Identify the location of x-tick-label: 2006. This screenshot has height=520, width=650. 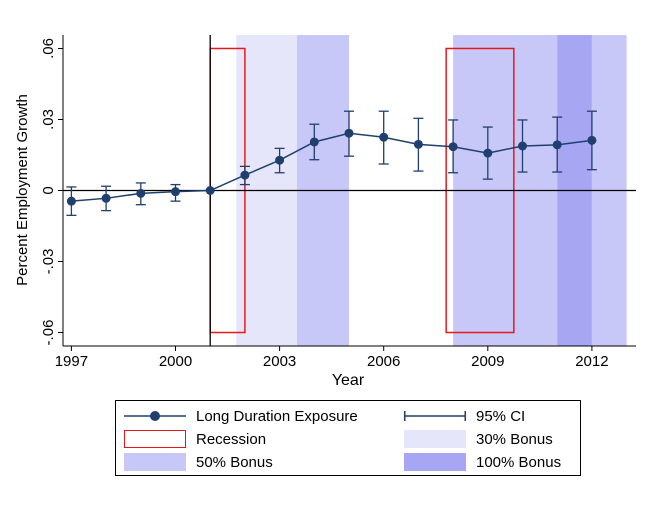
(383, 361).